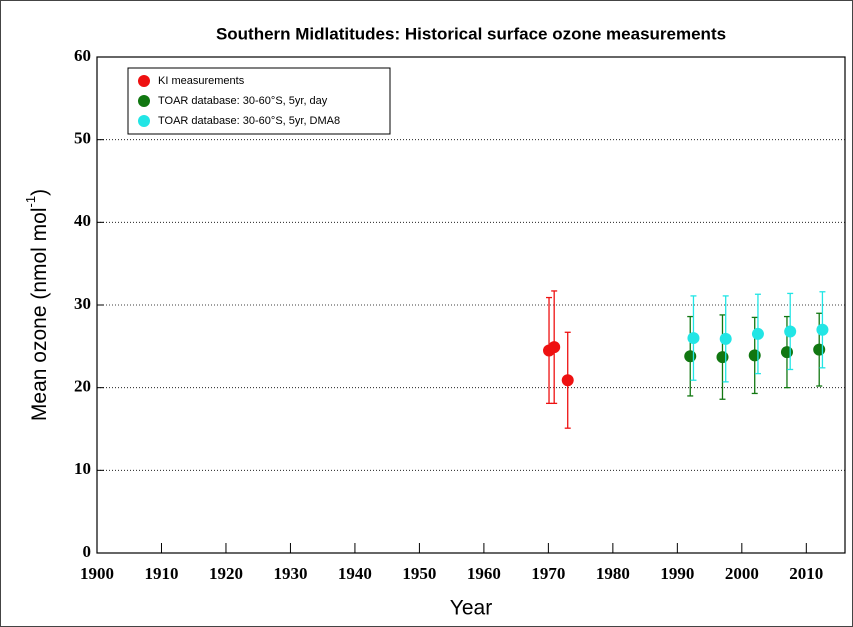  I want to click on legend-box, so click(259, 101).